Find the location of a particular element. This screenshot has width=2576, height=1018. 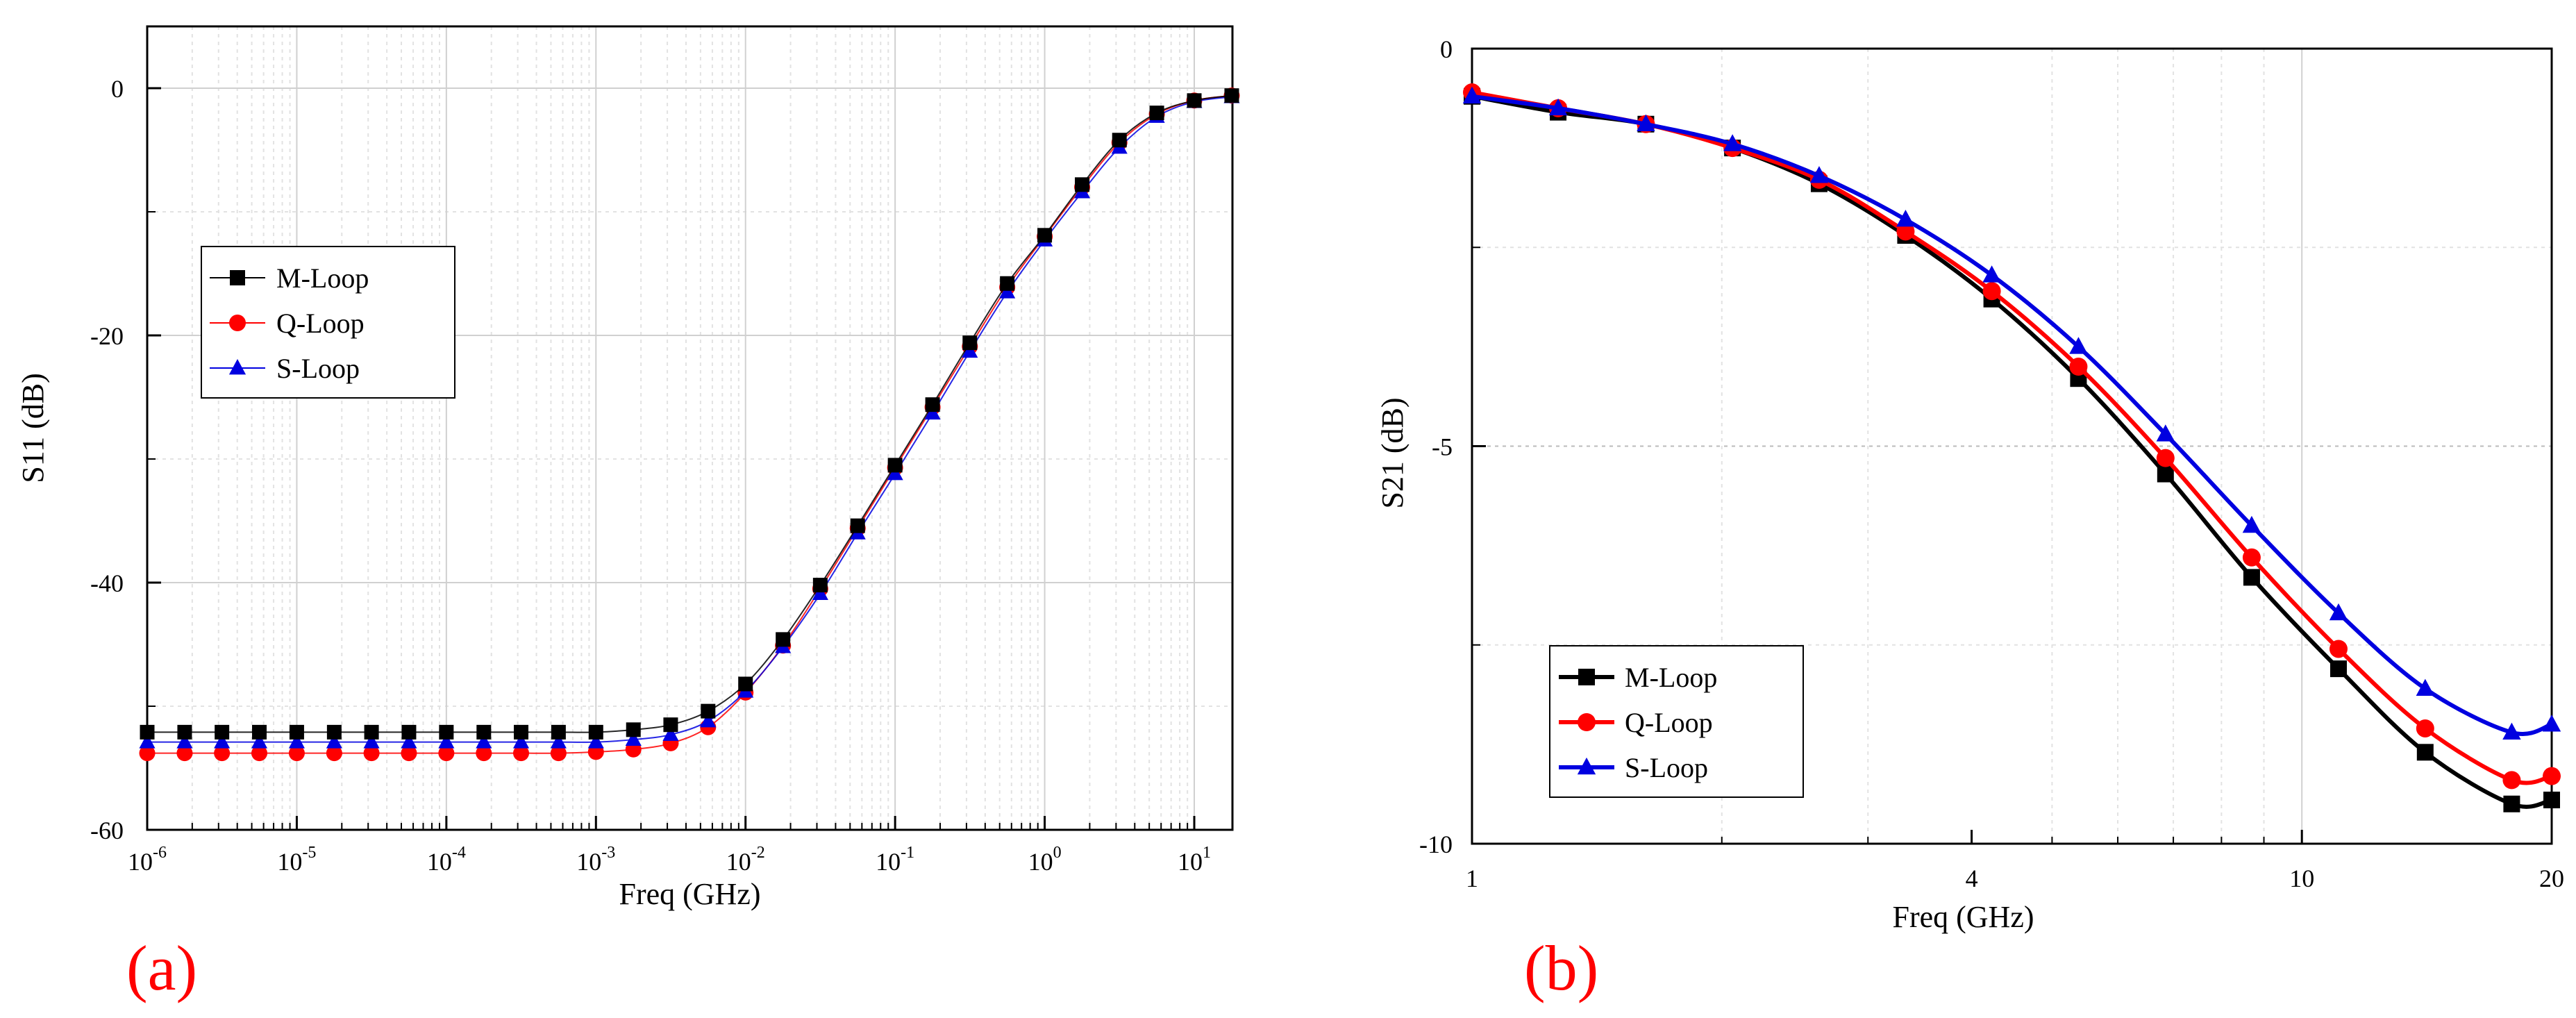

y-tick-label: -20 is located at coordinates (107, 336).